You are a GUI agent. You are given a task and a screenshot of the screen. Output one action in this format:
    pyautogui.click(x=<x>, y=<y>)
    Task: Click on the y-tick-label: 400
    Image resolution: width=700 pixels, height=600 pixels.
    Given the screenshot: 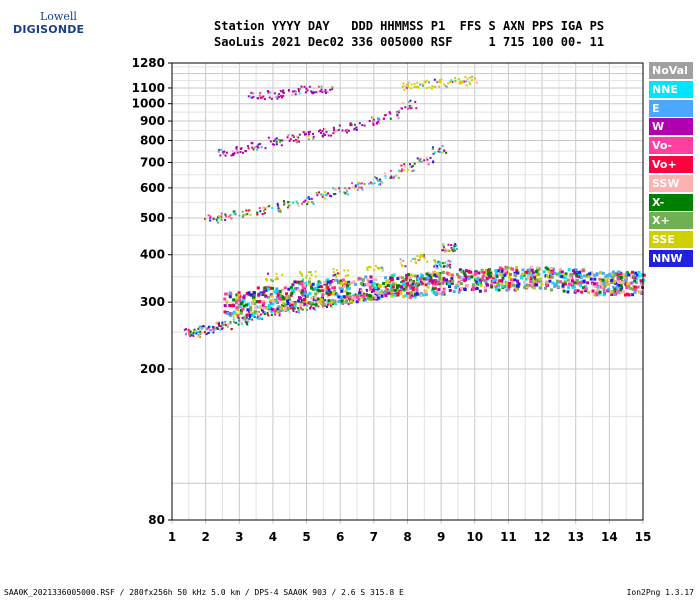 What is the action you would take?
    pyautogui.click(x=152, y=255)
    